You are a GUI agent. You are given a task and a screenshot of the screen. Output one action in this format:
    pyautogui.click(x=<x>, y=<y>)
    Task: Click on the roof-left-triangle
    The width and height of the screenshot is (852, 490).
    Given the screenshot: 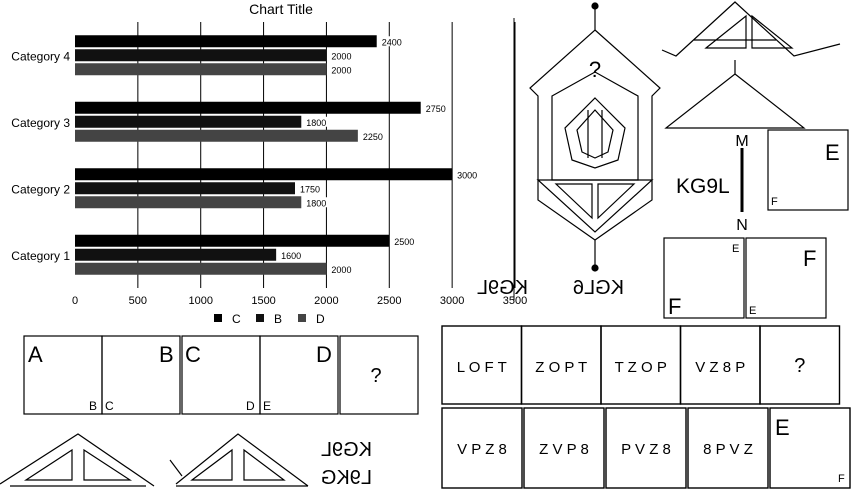 What is the action you would take?
    pyautogui.click(x=725, y=31)
    